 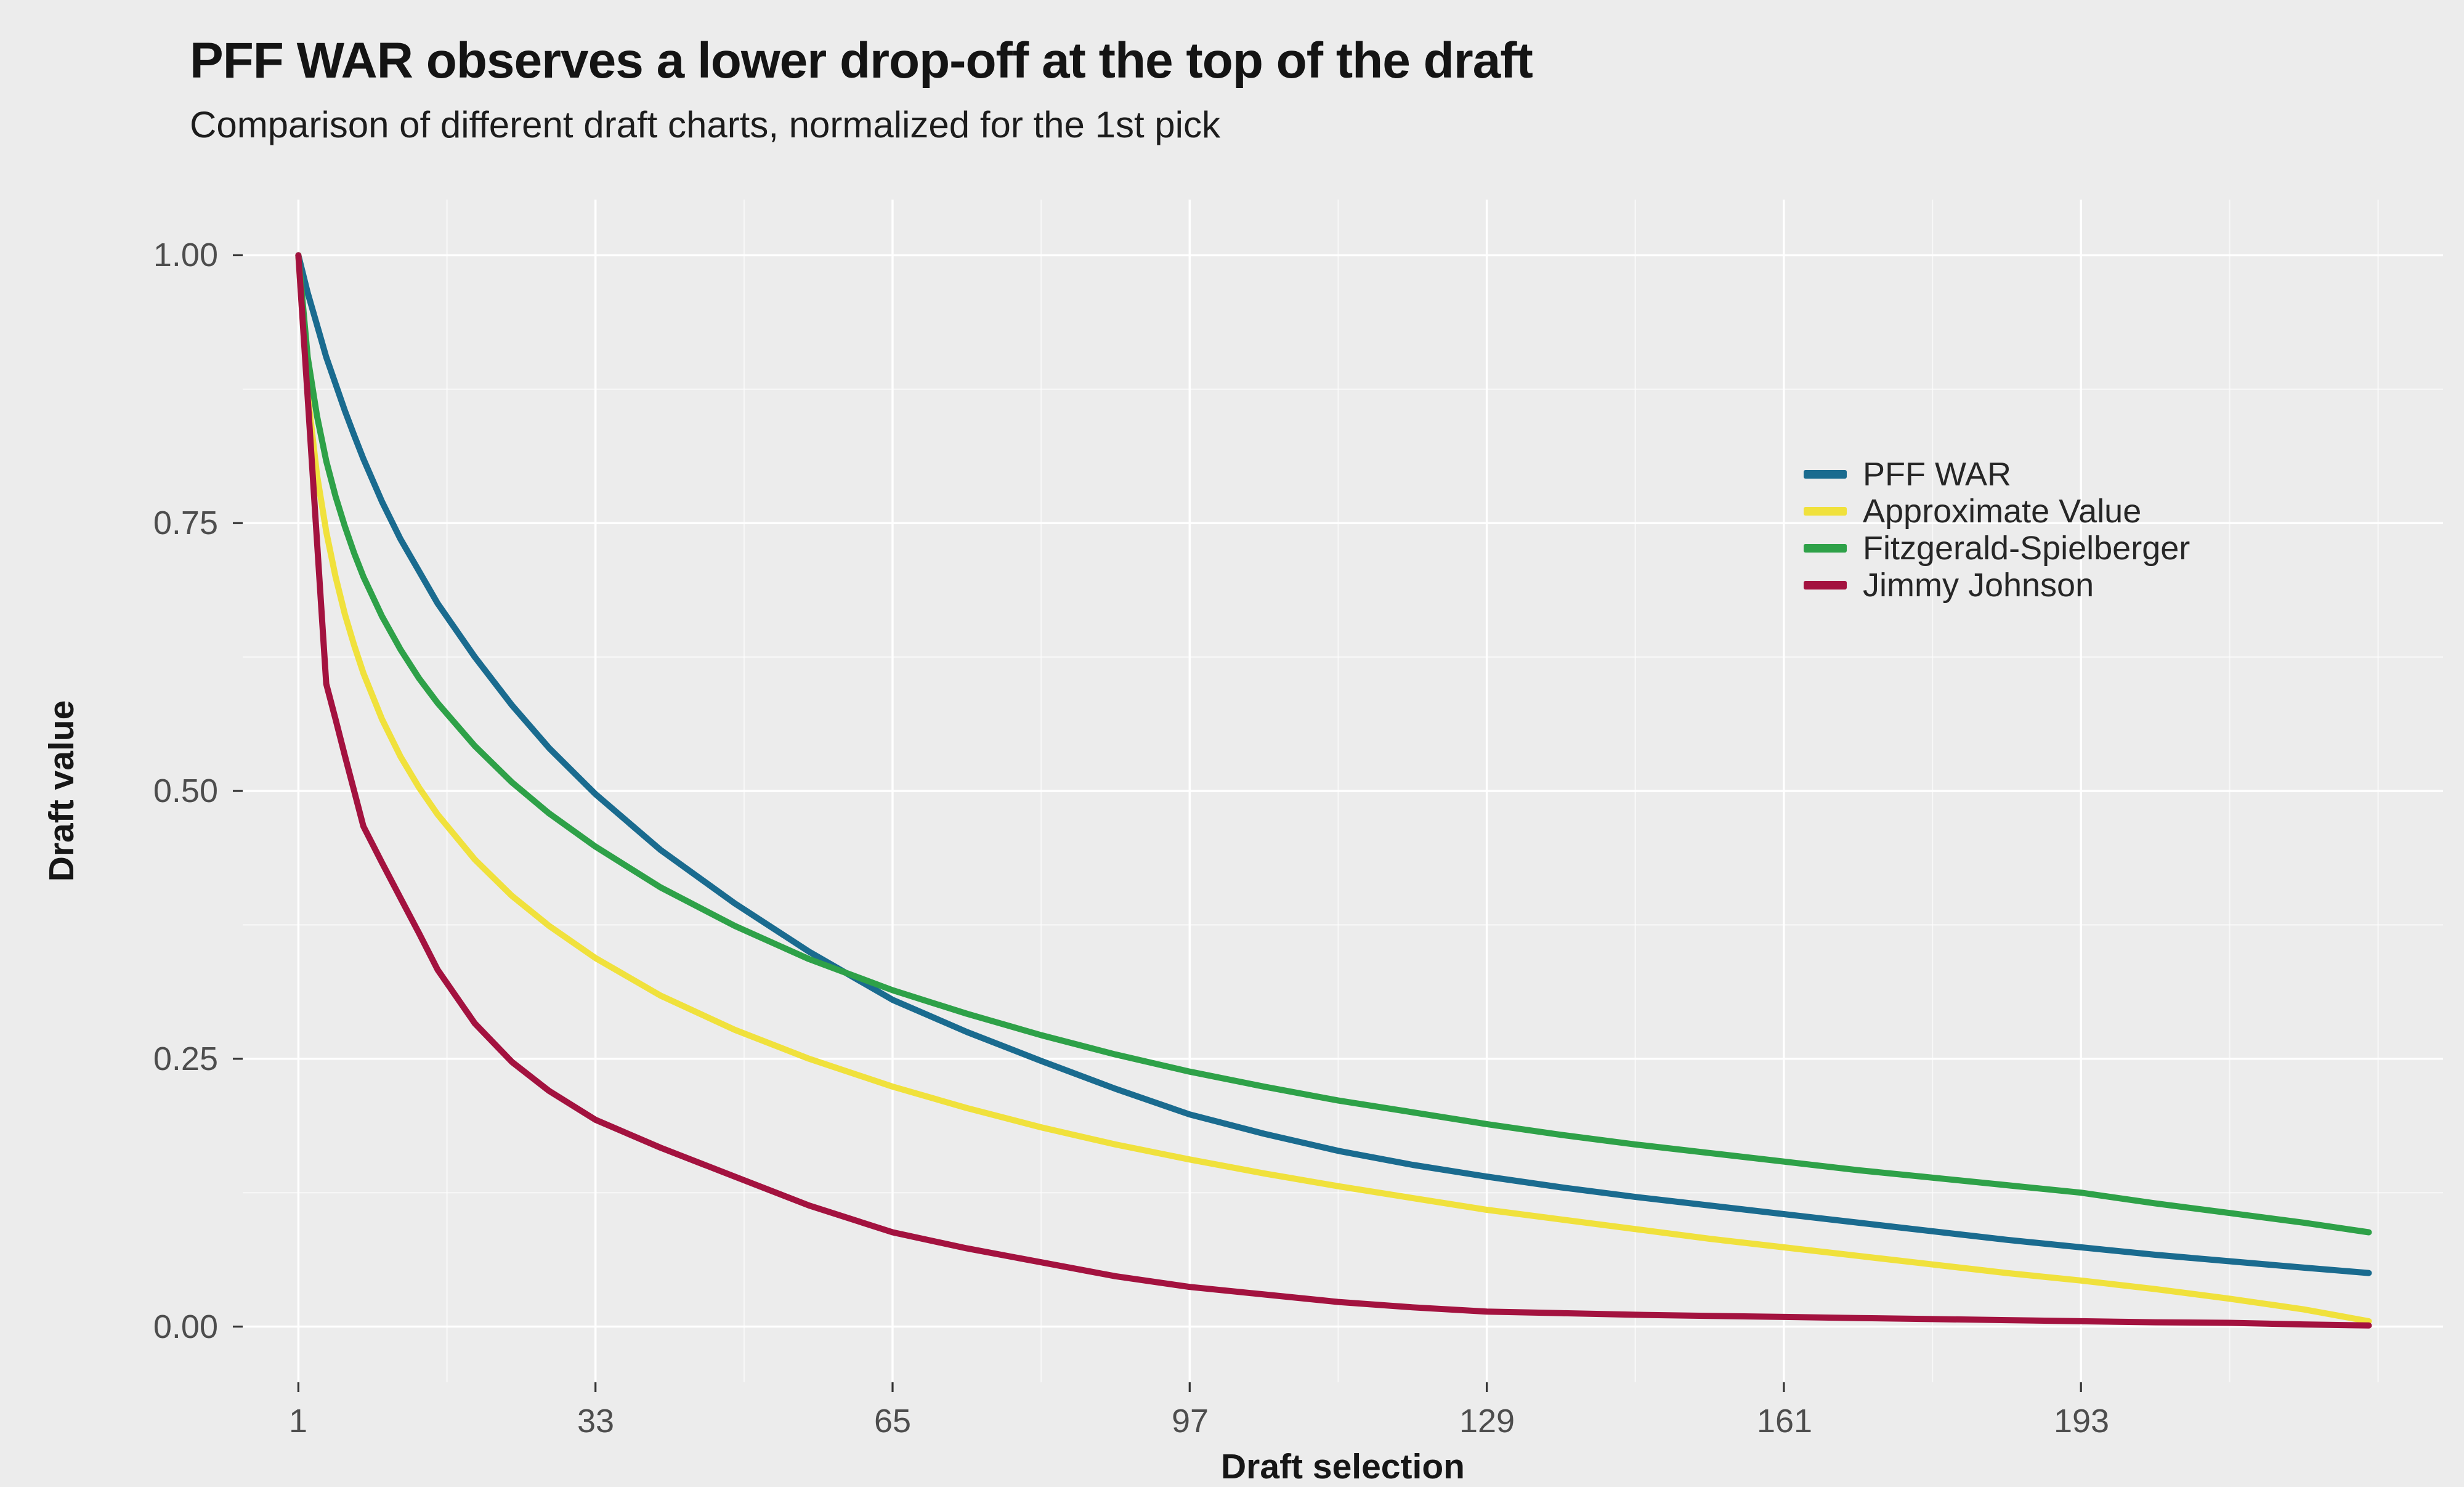 What do you see at coordinates (61, 791) in the screenshot?
I see `y-axis-title: Draft value` at bounding box center [61, 791].